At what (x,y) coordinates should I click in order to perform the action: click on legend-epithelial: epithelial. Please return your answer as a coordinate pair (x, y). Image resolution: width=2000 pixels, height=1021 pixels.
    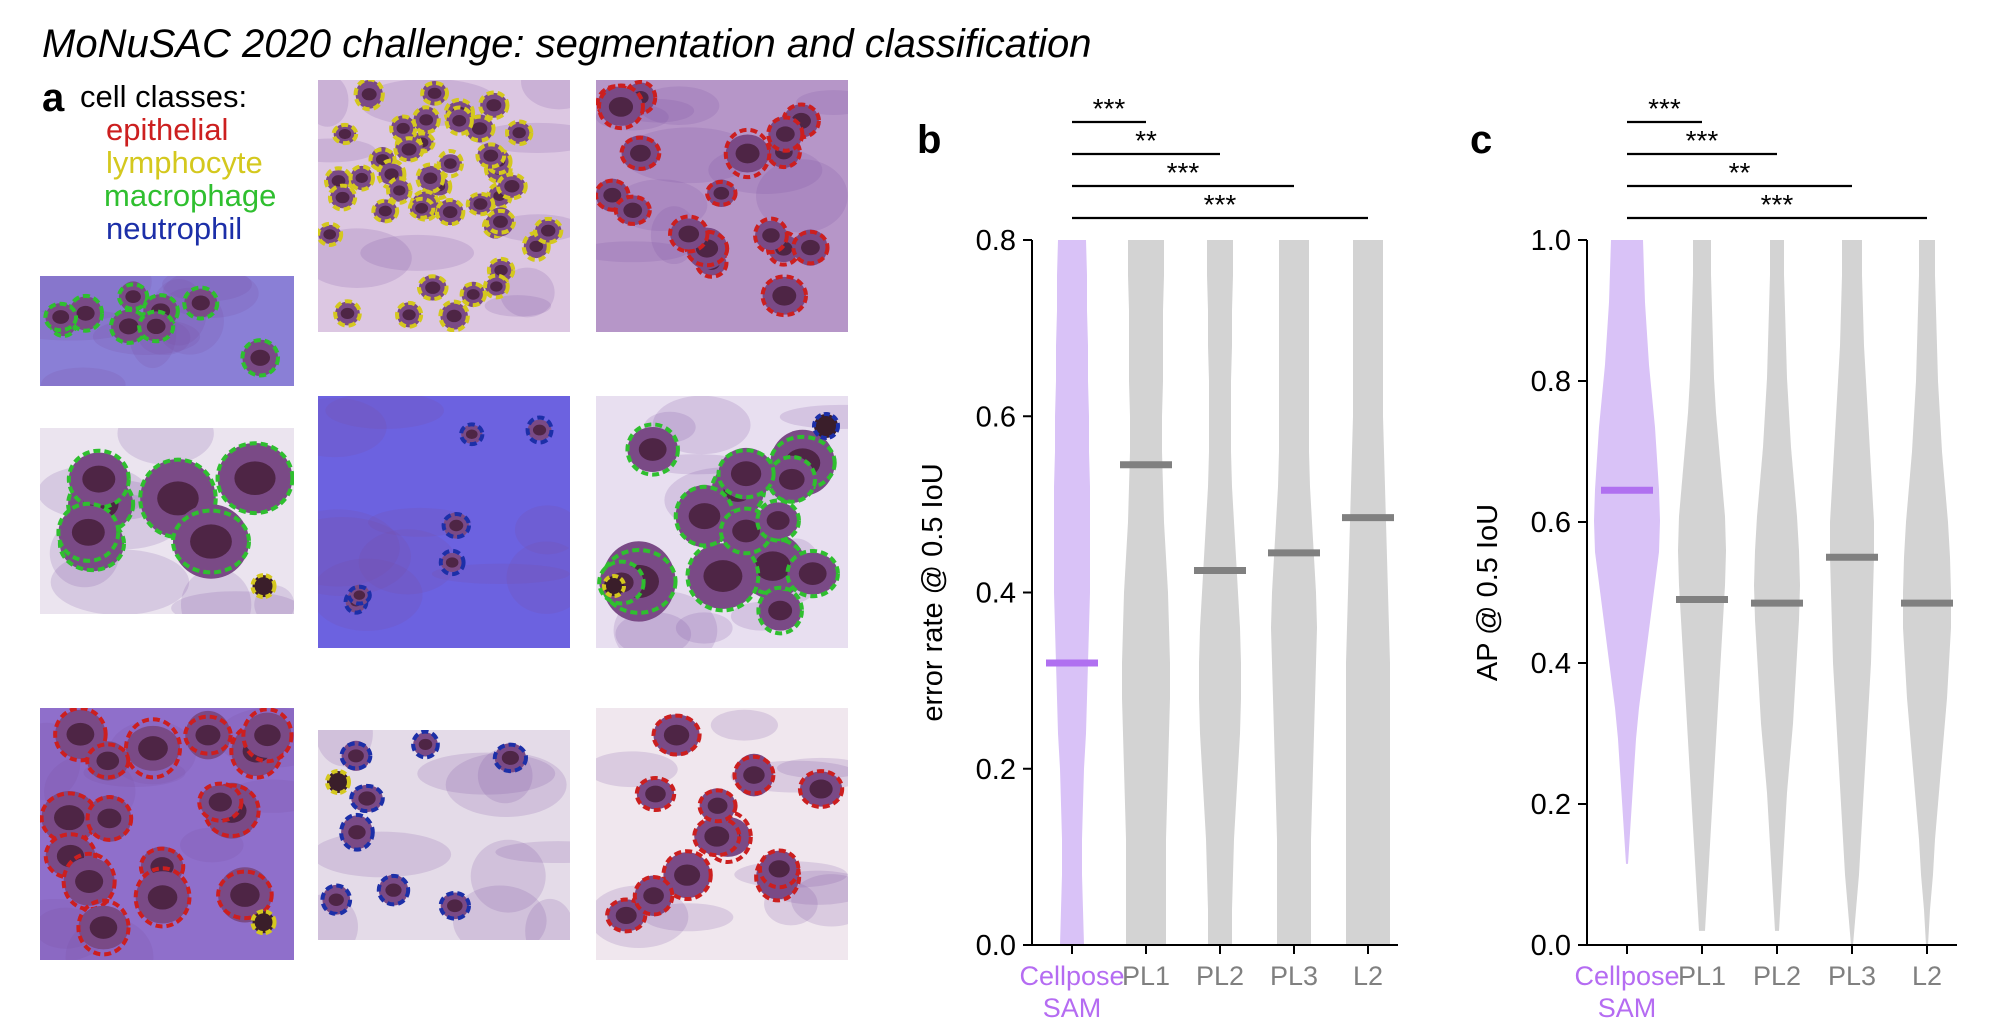
    Looking at the image, I should click on (167, 129).